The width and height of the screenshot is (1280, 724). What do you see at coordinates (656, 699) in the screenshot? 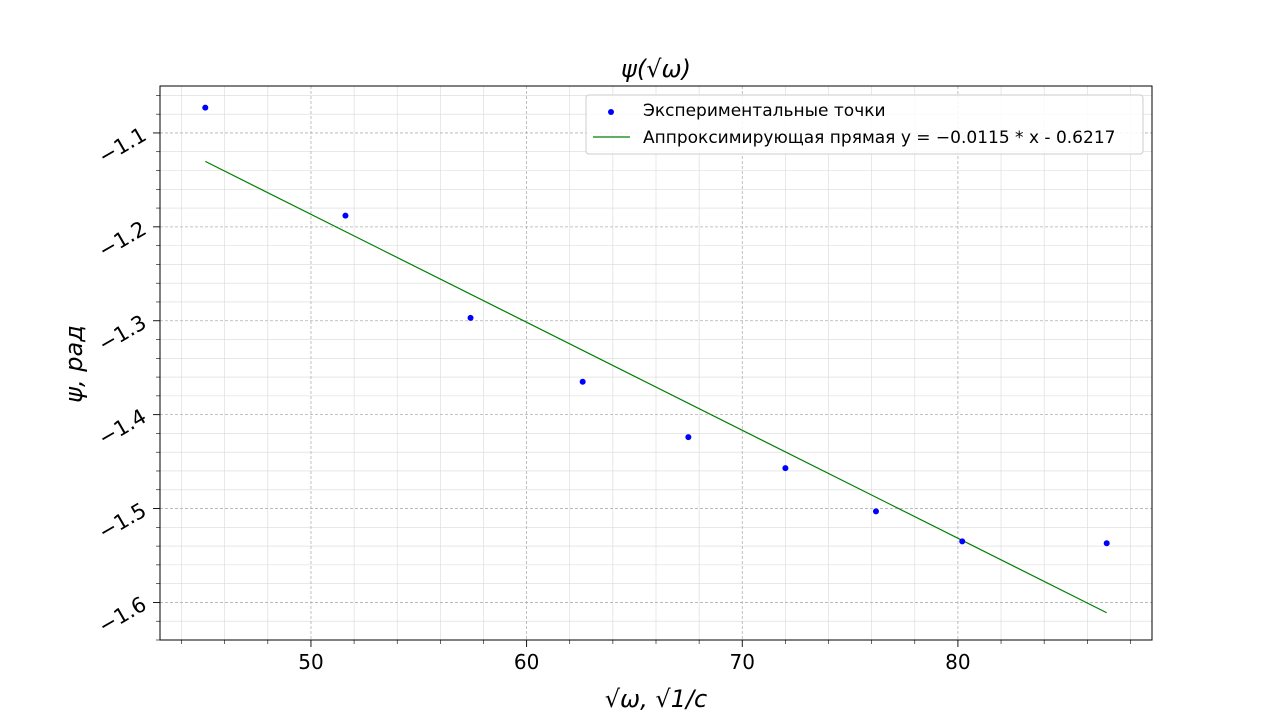
I see `x-axis-label: √ω, √1/c` at bounding box center [656, 699].